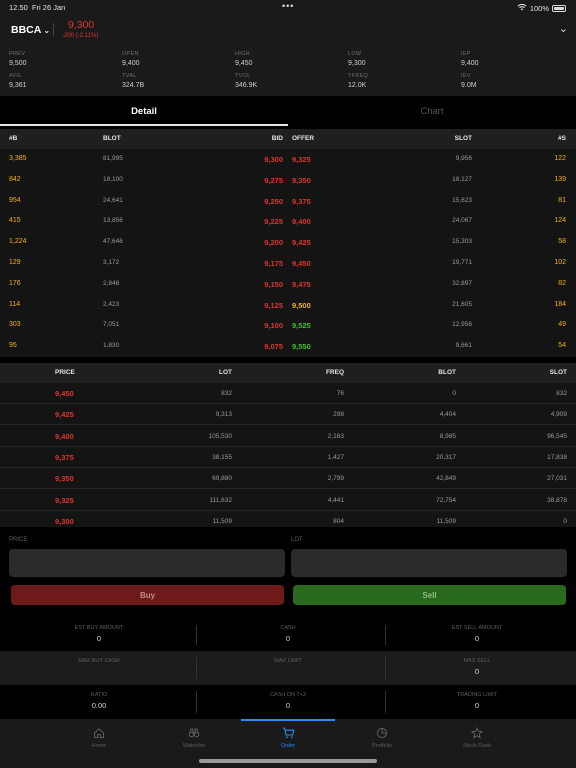  I want to click on trade-header: PRICE LOT FREQ BLOT SLOT, so click(288, 373).